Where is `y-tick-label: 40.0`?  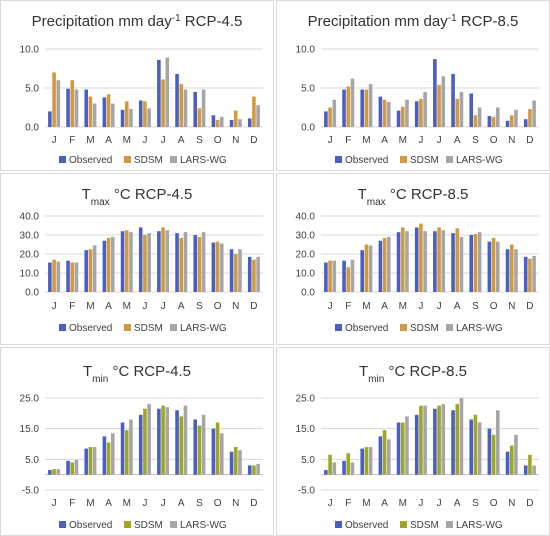 y-tick-label: 40.0 is located at coordinates (30, 217).